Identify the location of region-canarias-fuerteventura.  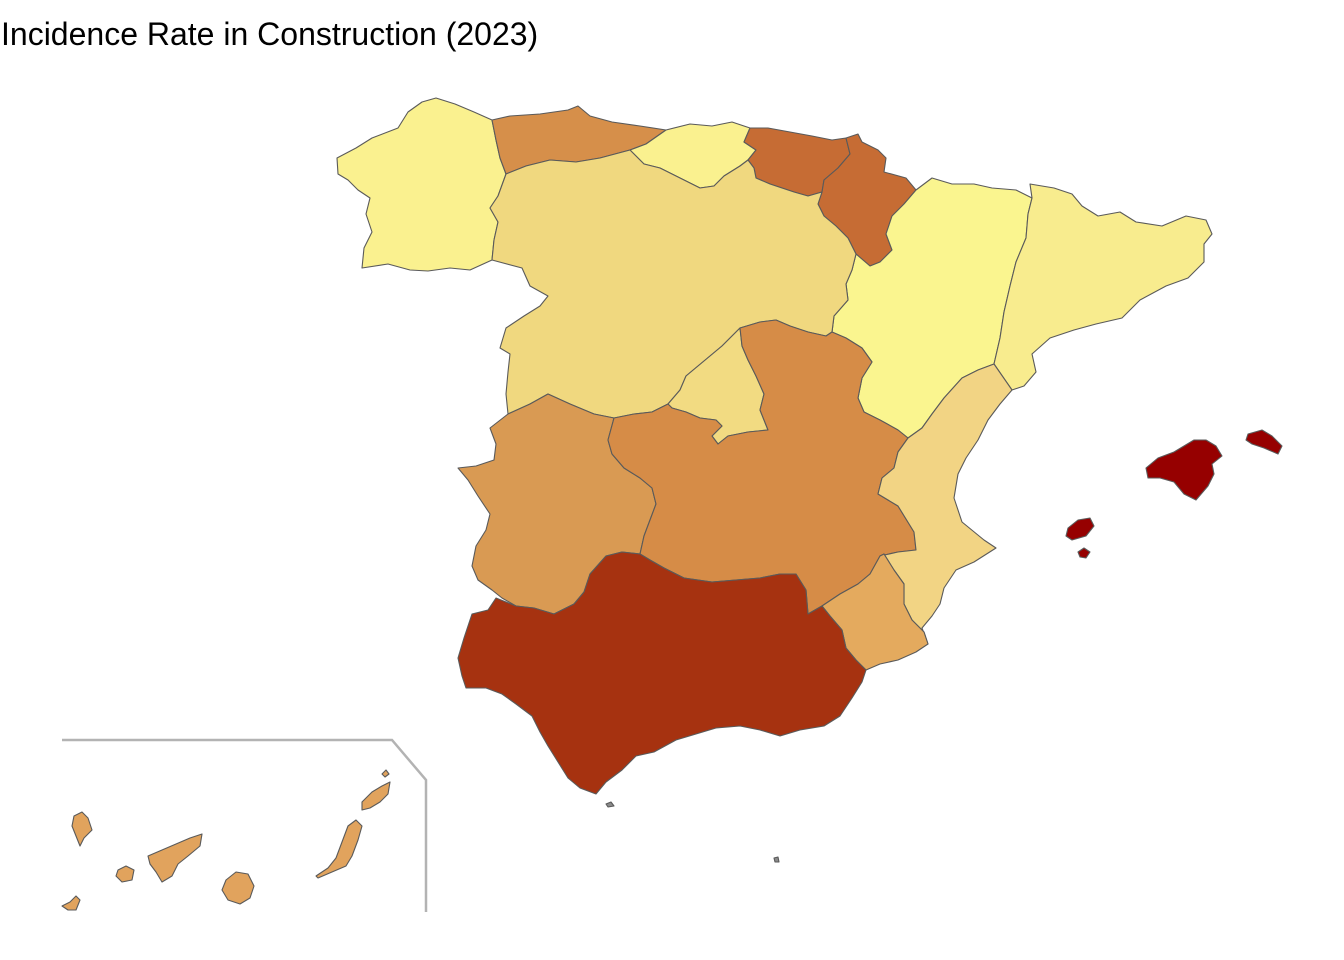
(339, 849).